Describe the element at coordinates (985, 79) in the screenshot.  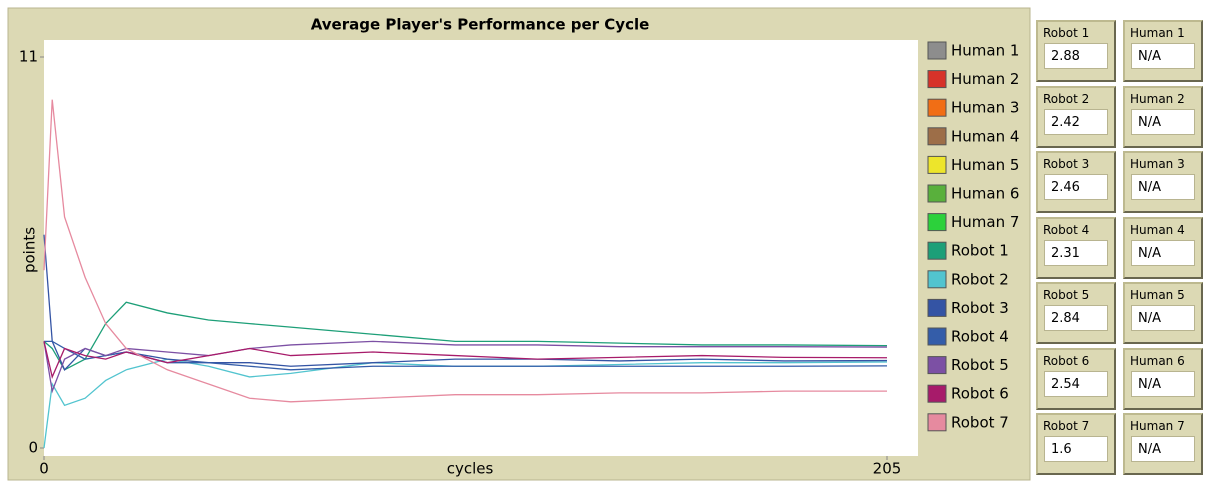
I see `legend-label: Human 2` at that location.